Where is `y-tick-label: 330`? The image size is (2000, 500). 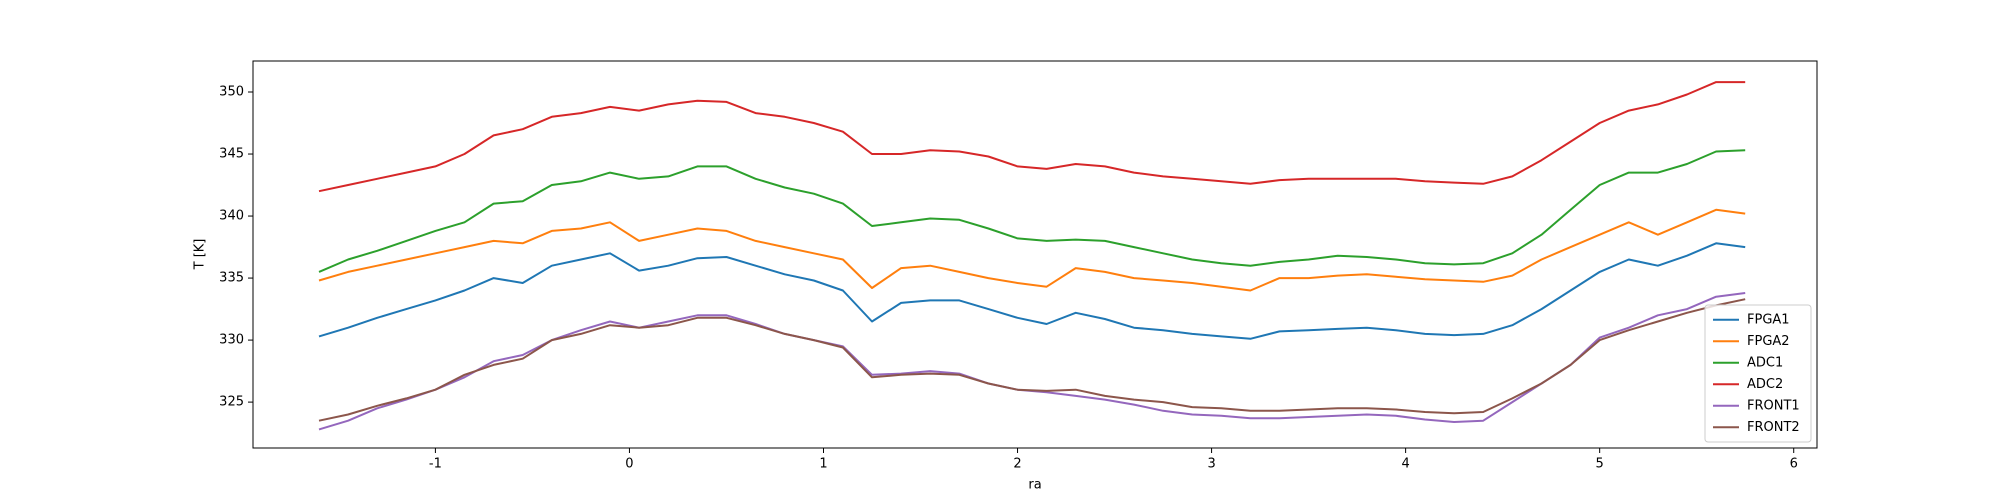
y-tick-label: 330 is located at coordinates (231, 340).